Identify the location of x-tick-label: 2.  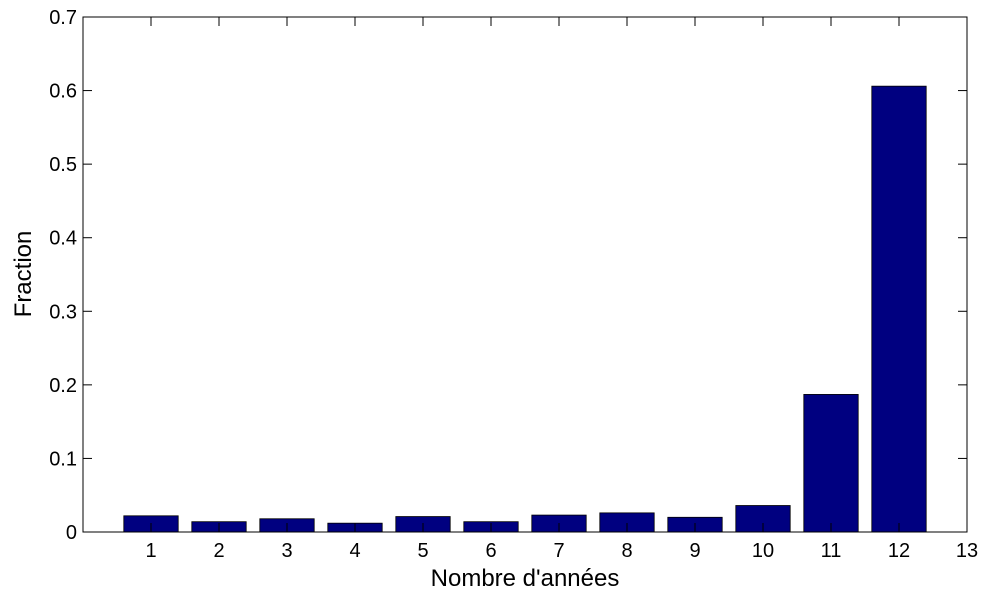
(218, 551).